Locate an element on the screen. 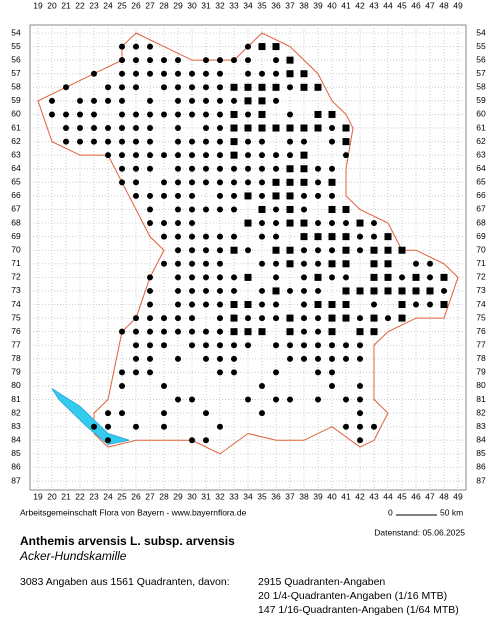 The height and width of the screenshot is (620, 500). y-label: 76 is located at coordinates (16, 331).